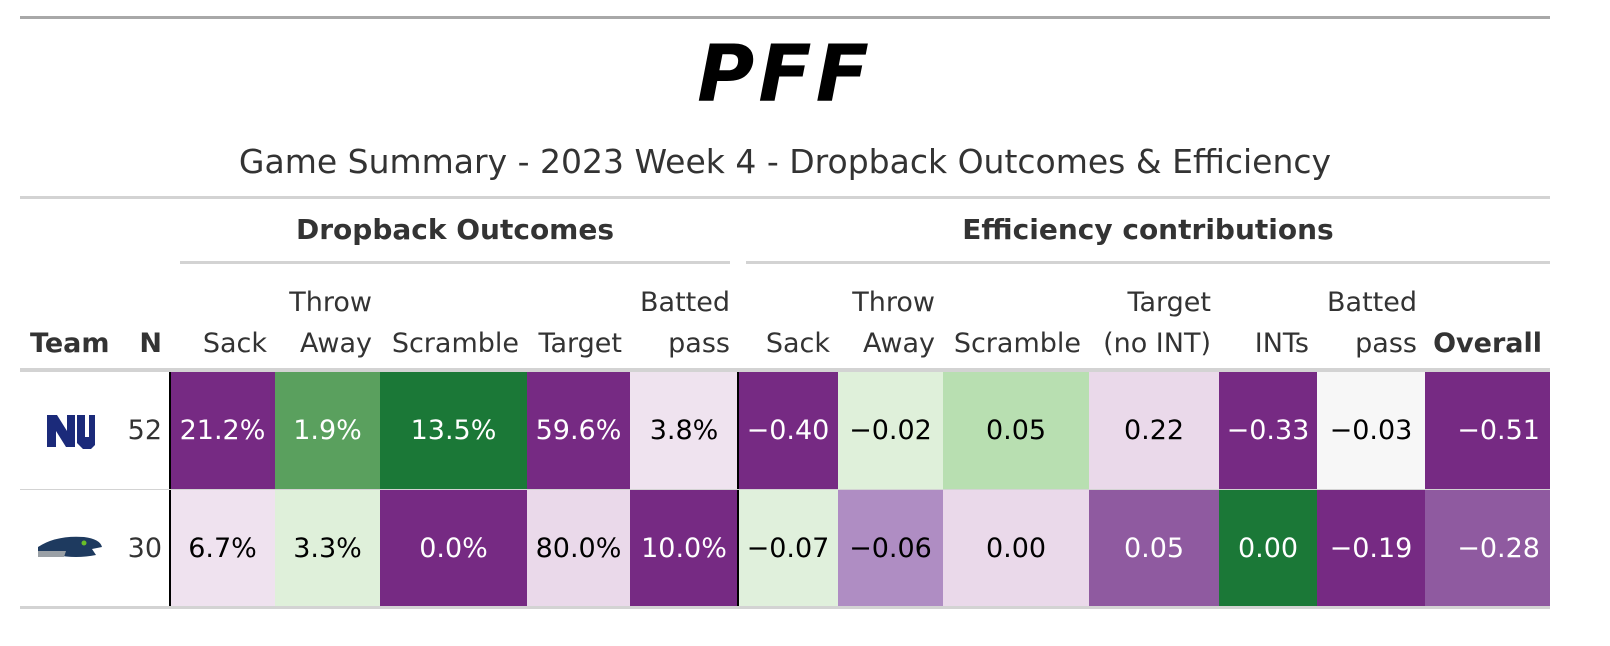 The width and height of the screenshot is (1610, 646). What do you see at coordinates (788, 430) in the screenshot?
I see `table-cell: −0.40` at bounding box center [788, 430].